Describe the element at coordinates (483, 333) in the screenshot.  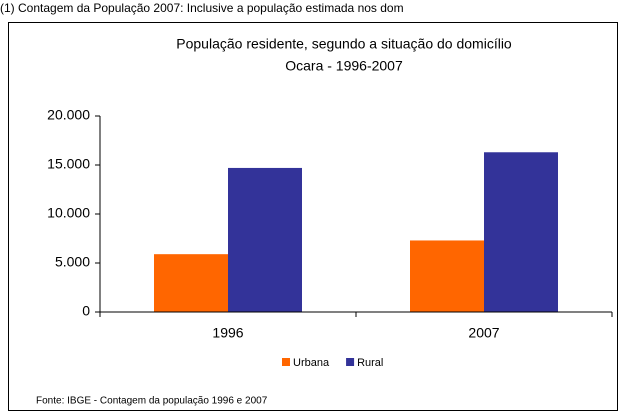
I see `x-tick-label: 2007` at that location.